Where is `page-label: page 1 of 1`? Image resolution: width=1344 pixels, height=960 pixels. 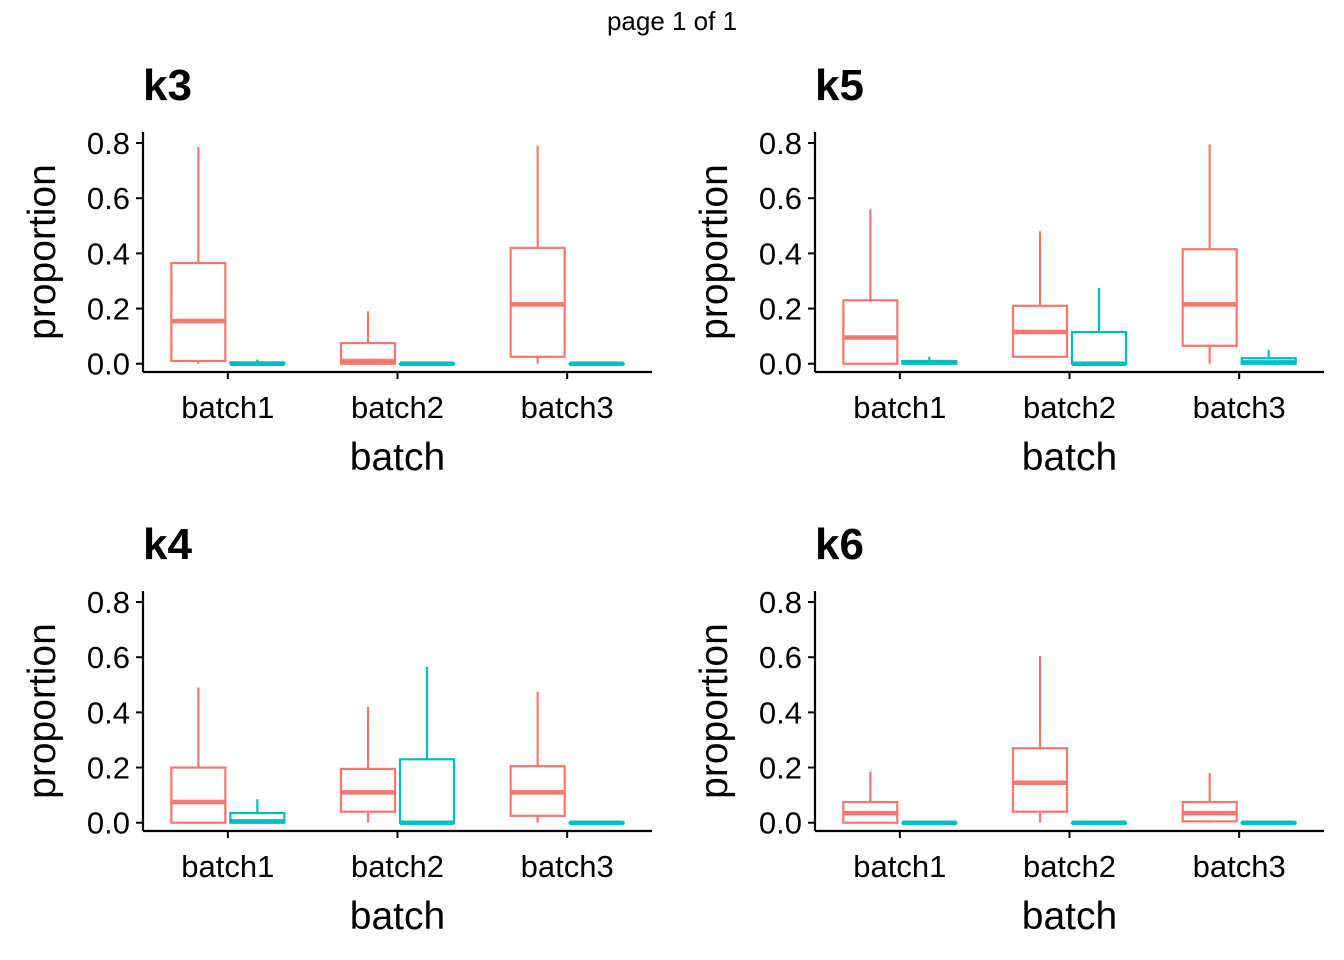 page-label: page 1 of 1 is located at coordinates (672, 21).